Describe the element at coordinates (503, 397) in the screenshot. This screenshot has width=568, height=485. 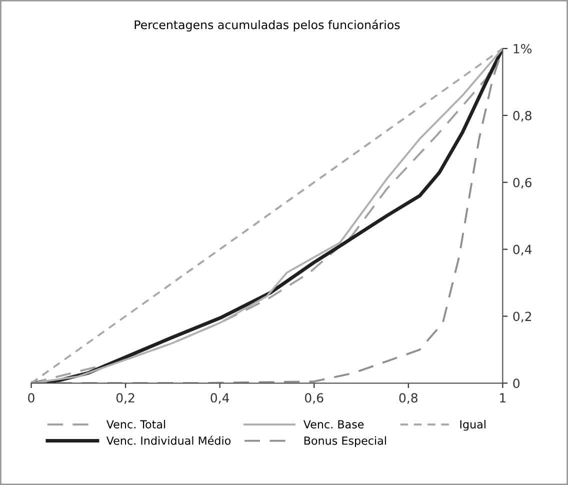
I see `x-tick-label: 1` at that location.